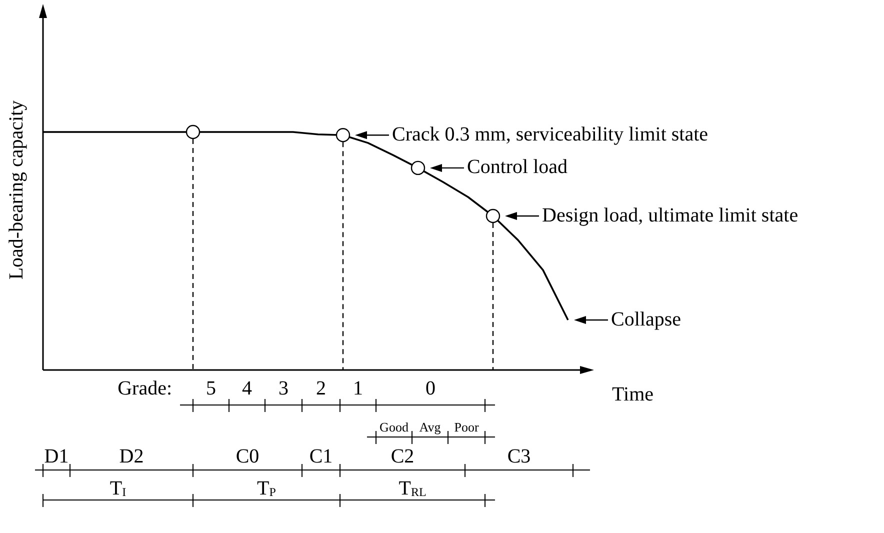 Image resolution: width=884 pixels, height=533 pixels. Describe the element at coordinates (633, 394) in the screenshot. I see `x-axis-title: Time` at that location.